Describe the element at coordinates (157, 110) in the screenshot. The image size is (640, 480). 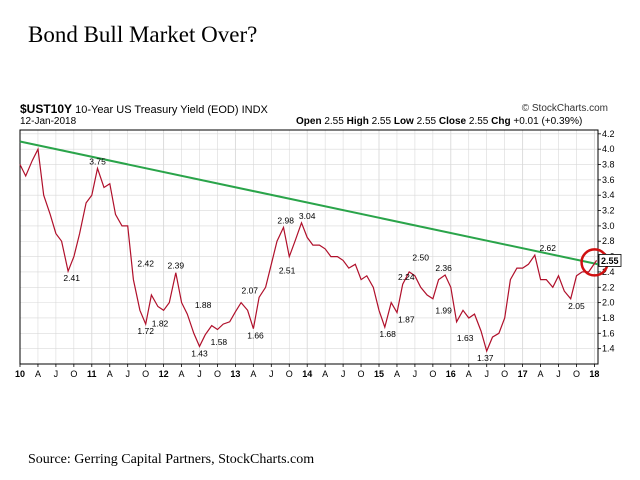
I see `instrument-name: 10-Year US Treasury Yield (EOD)` at that location.